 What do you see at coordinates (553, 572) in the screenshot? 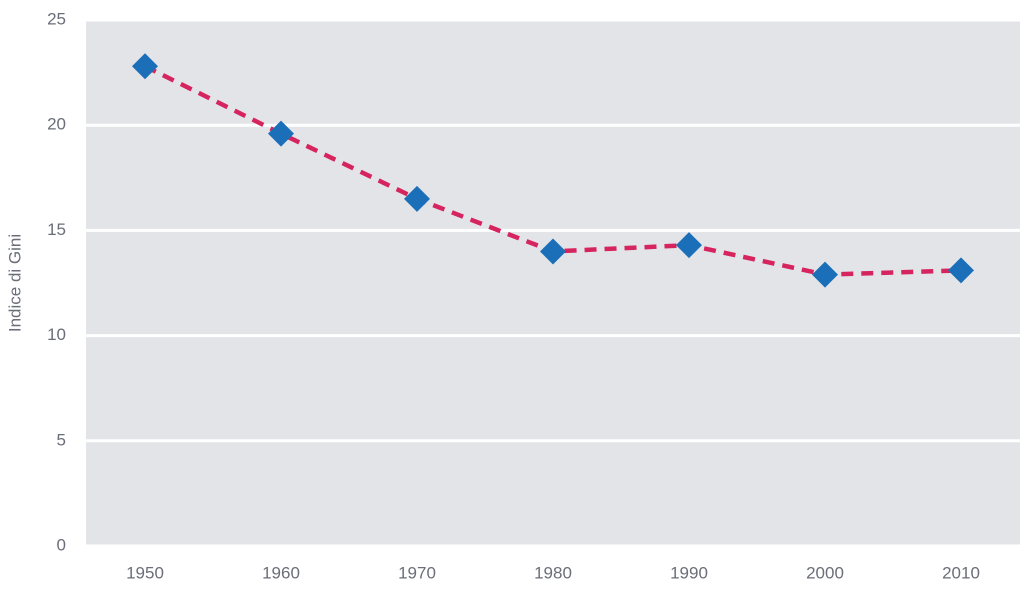
I see `x-tick-label: 1980` at bounding box center [553, 572].